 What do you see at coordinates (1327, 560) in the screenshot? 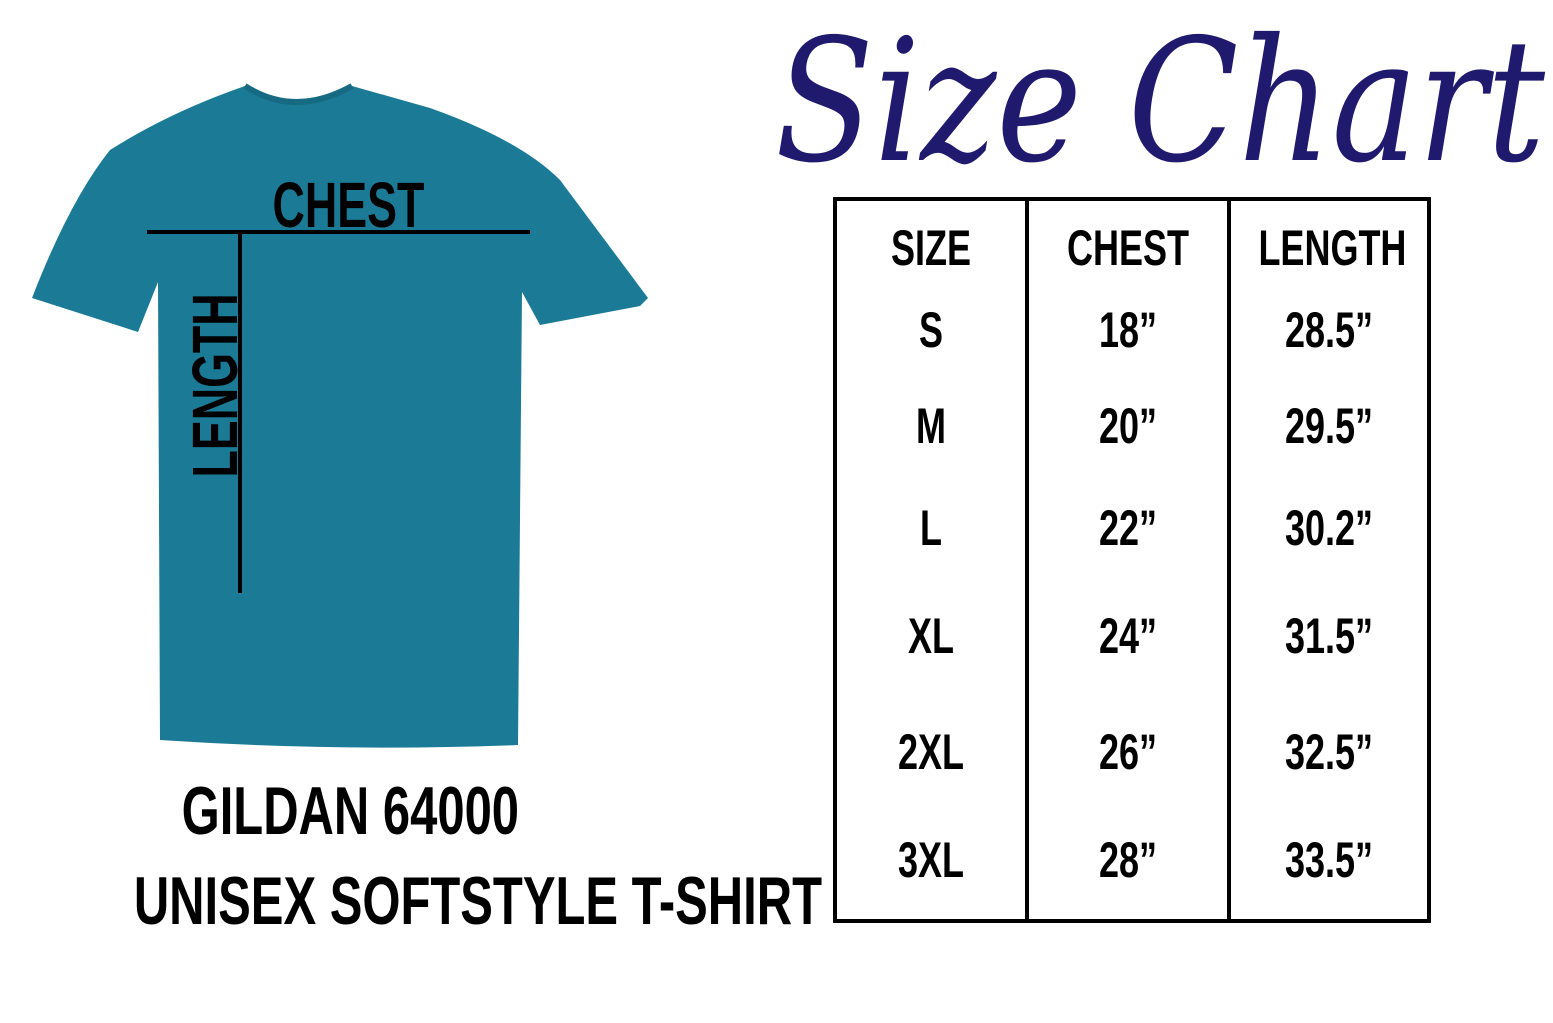
I see `length-column: LENGTH 28.5” 29.5” 30.2” 31.5” 32.5” 33.5”` at bounding box center [1327, 560].